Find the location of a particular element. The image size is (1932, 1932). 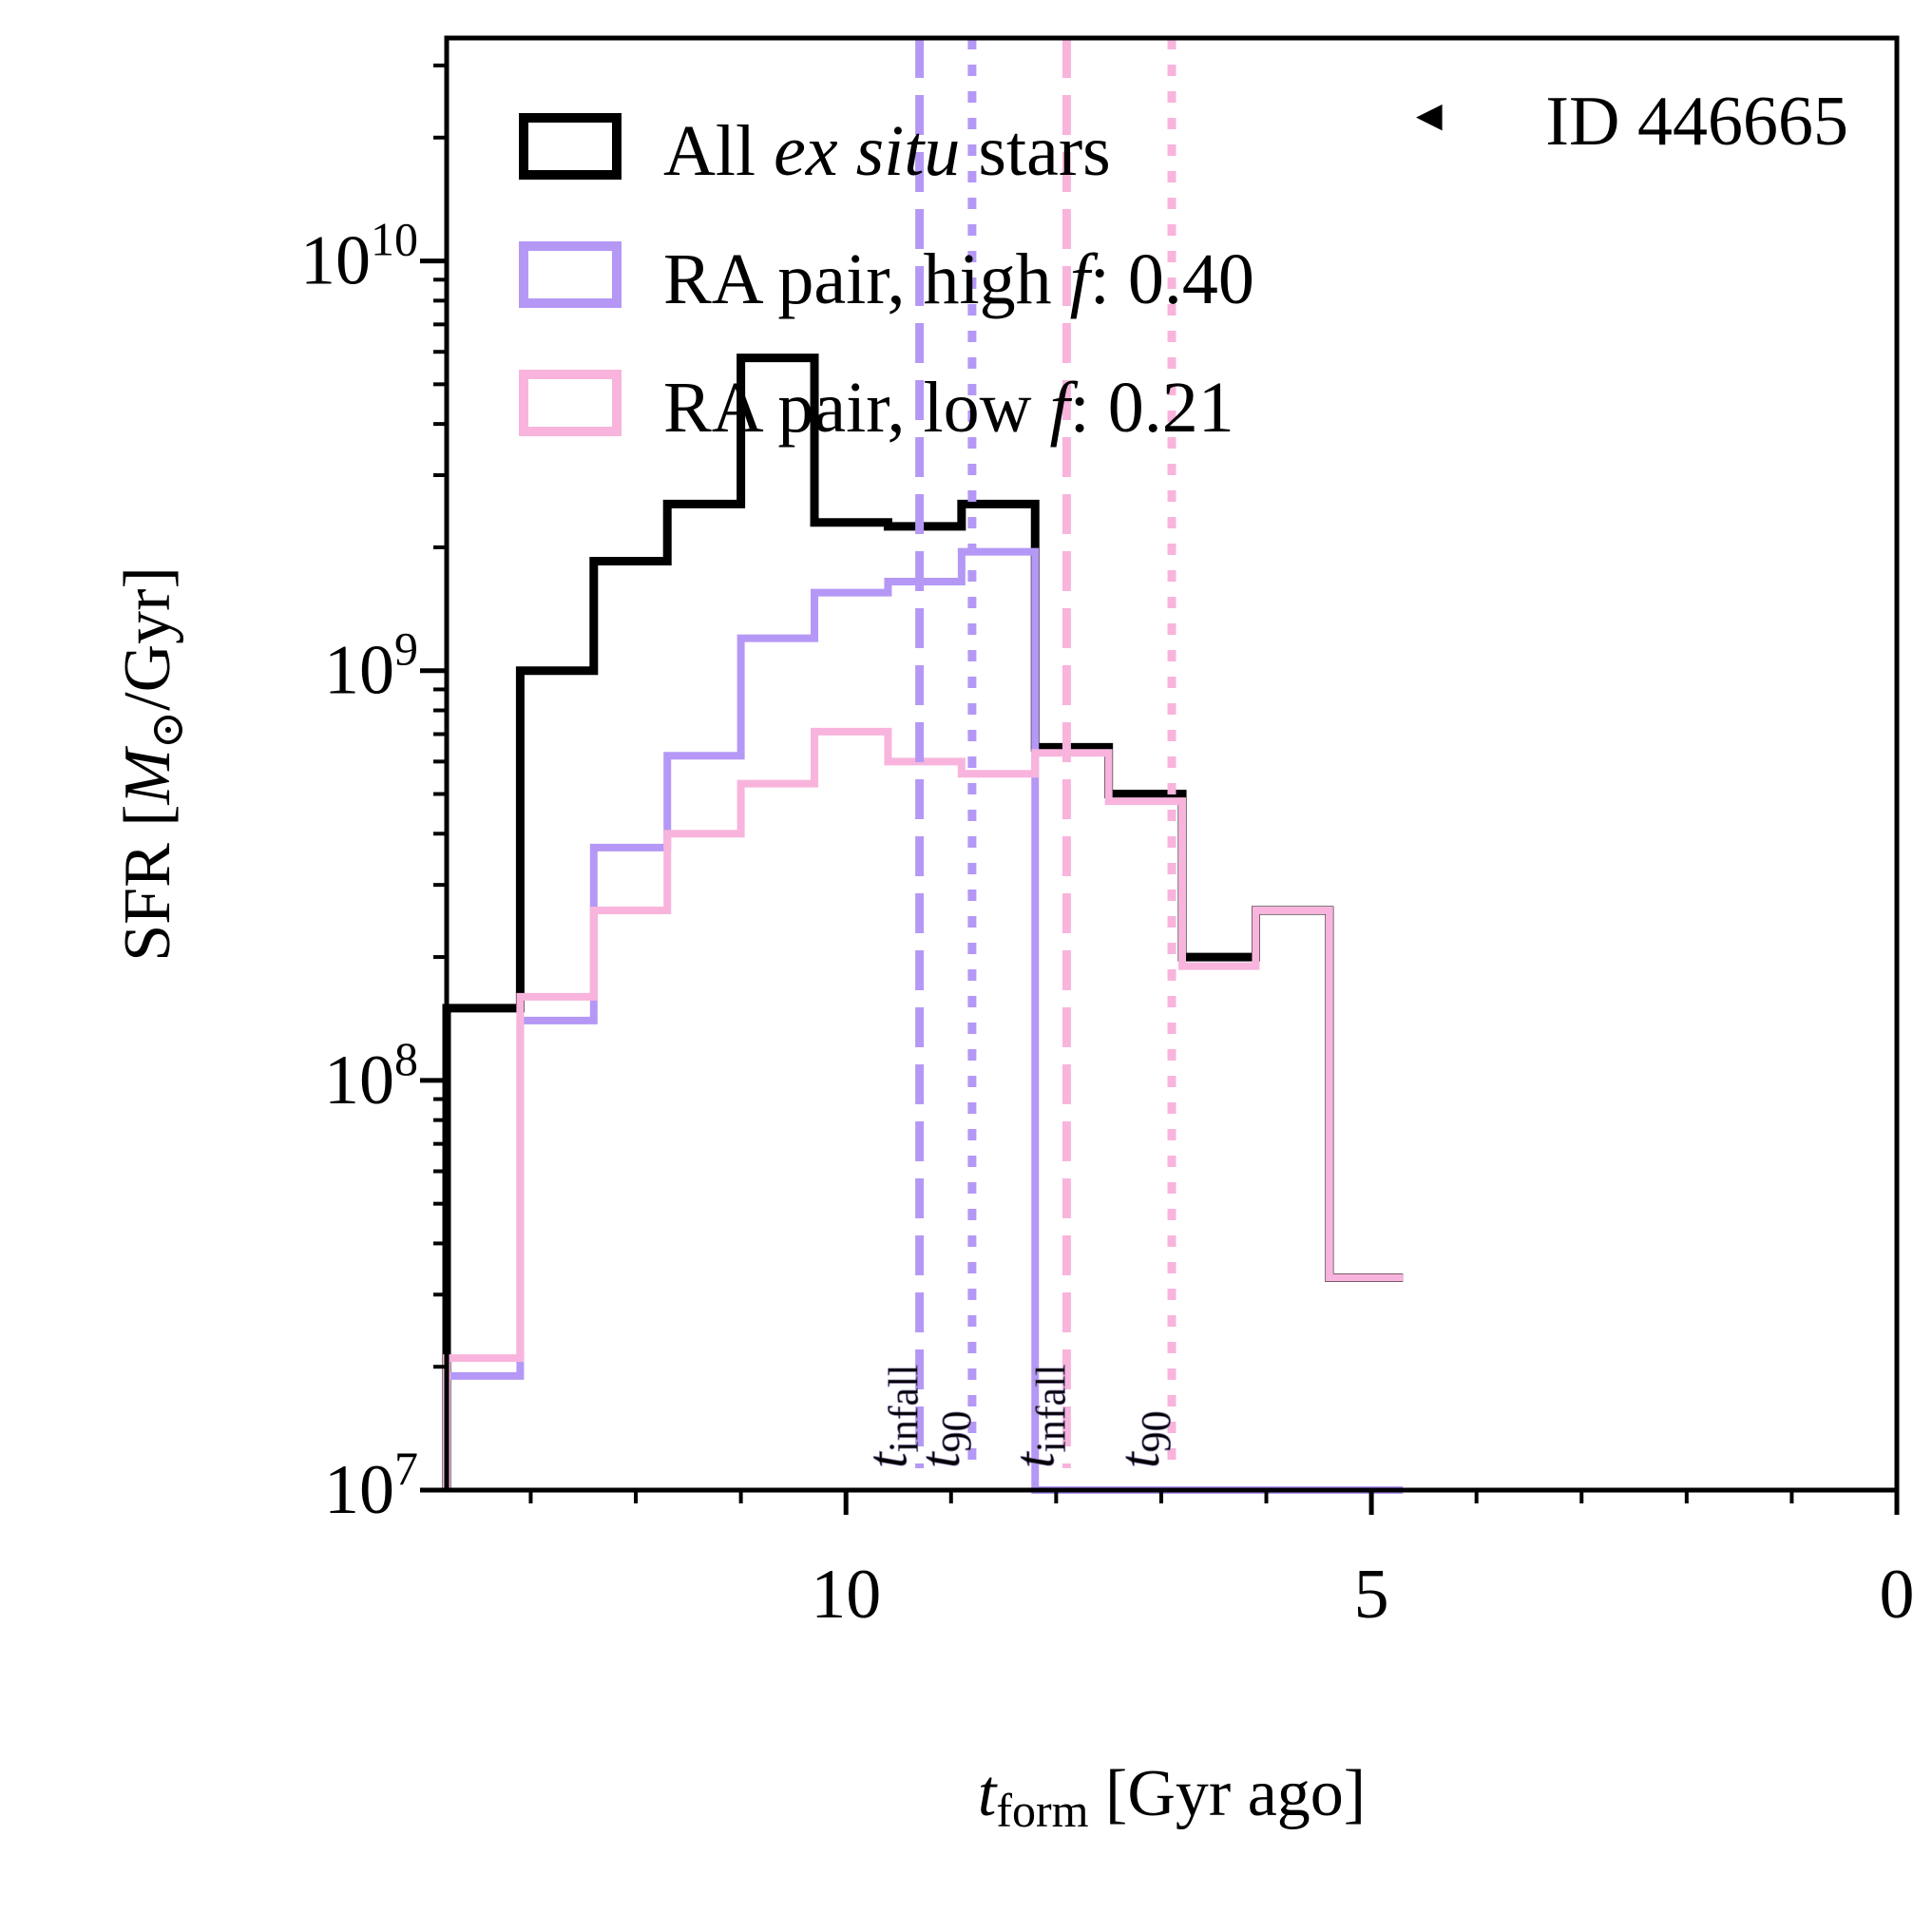

vline-label-sub-3: 90 is located at coordinates (1156, 1431).